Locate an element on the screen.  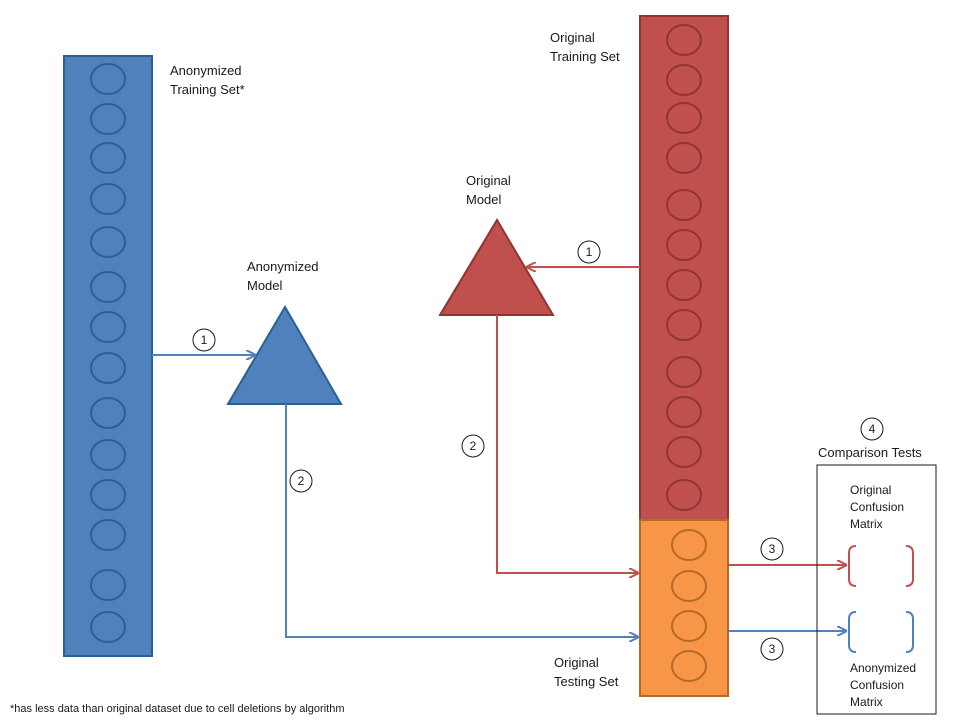
step-orig-to-test: 2 is located at coordinates (473, 446).